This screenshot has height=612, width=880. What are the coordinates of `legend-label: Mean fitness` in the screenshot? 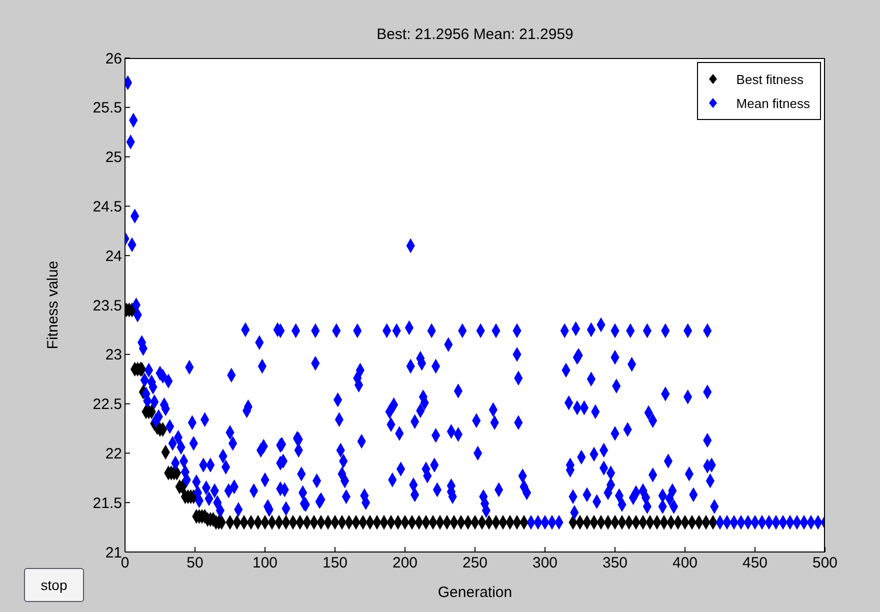 It's located at (773, 103).